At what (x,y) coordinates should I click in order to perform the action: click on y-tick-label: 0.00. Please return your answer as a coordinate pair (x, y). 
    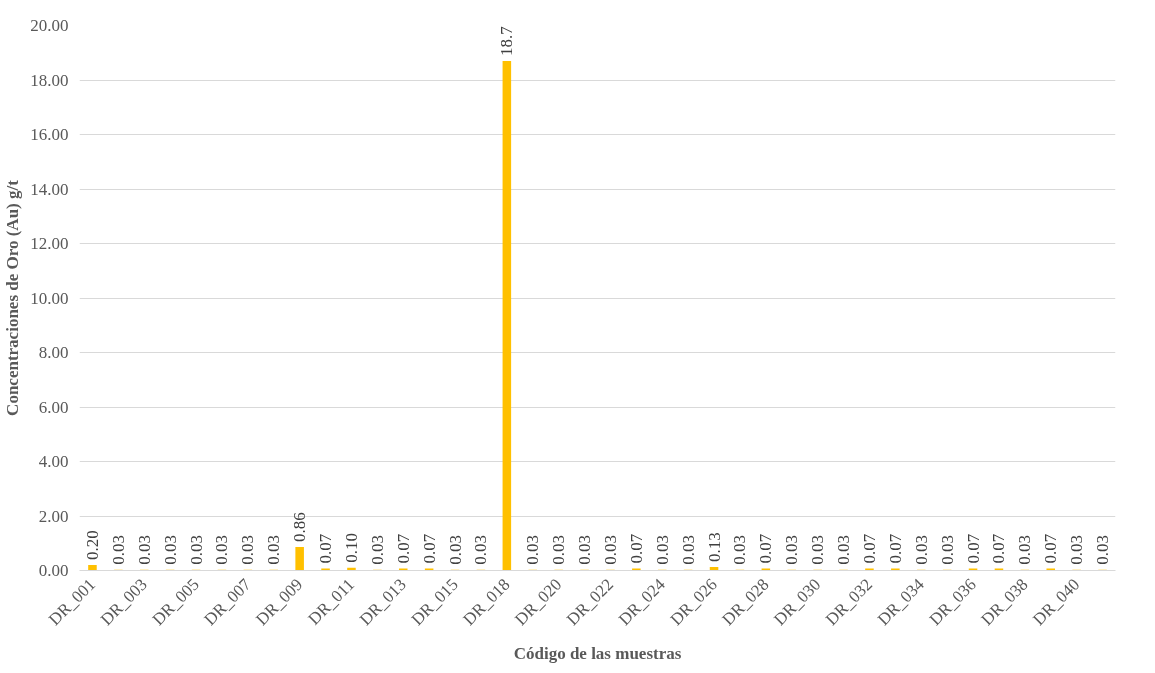
    Looking at the image, I should click on (53, 570).